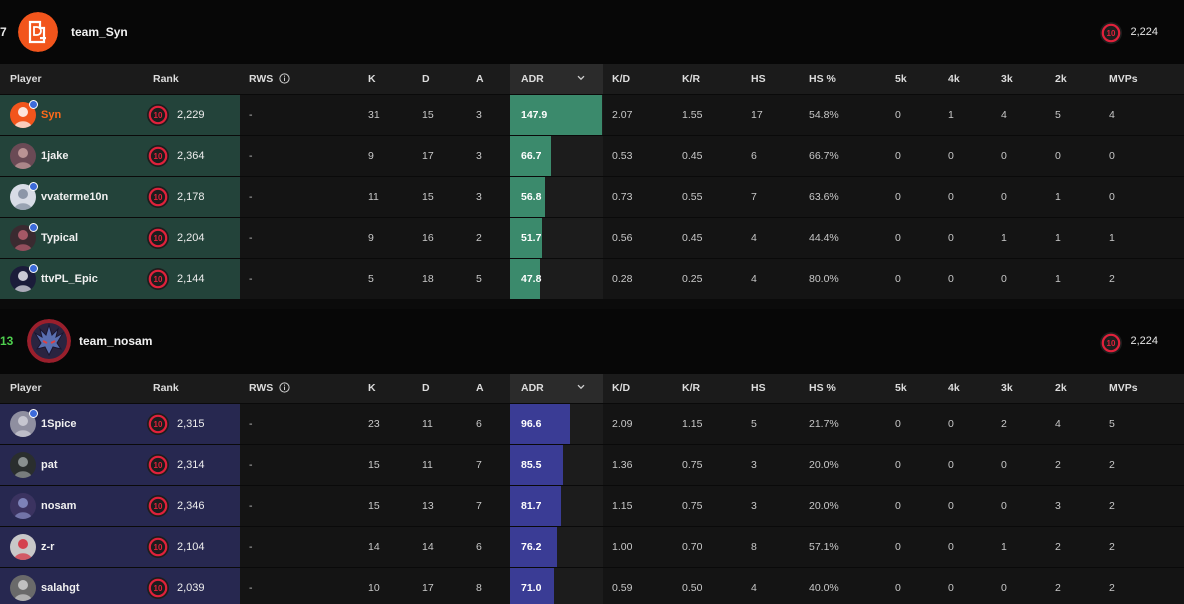  I want to click on player-cell: Syn, so click(72, 114).